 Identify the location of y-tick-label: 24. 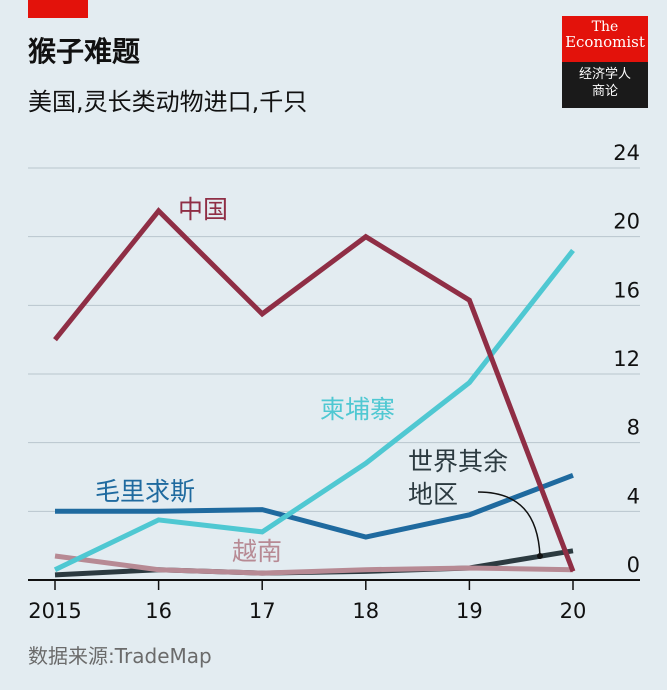
(626, 153).